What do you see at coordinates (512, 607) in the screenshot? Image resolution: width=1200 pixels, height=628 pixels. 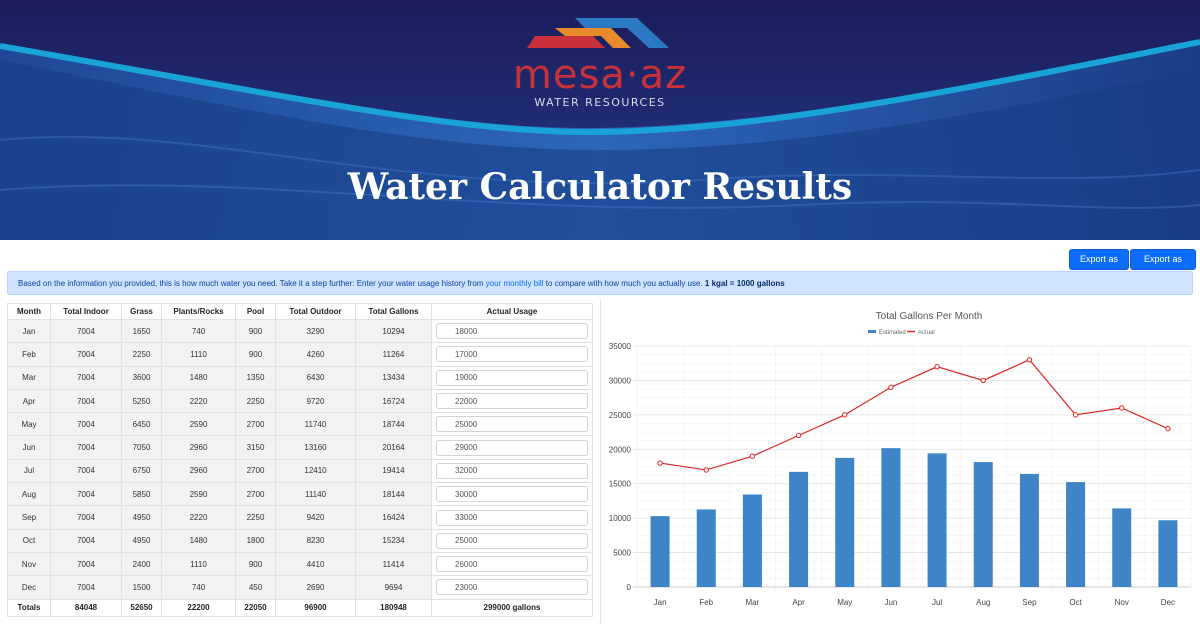 I see `total-actual: 299000 gallons` at bounding box center [512, 607].